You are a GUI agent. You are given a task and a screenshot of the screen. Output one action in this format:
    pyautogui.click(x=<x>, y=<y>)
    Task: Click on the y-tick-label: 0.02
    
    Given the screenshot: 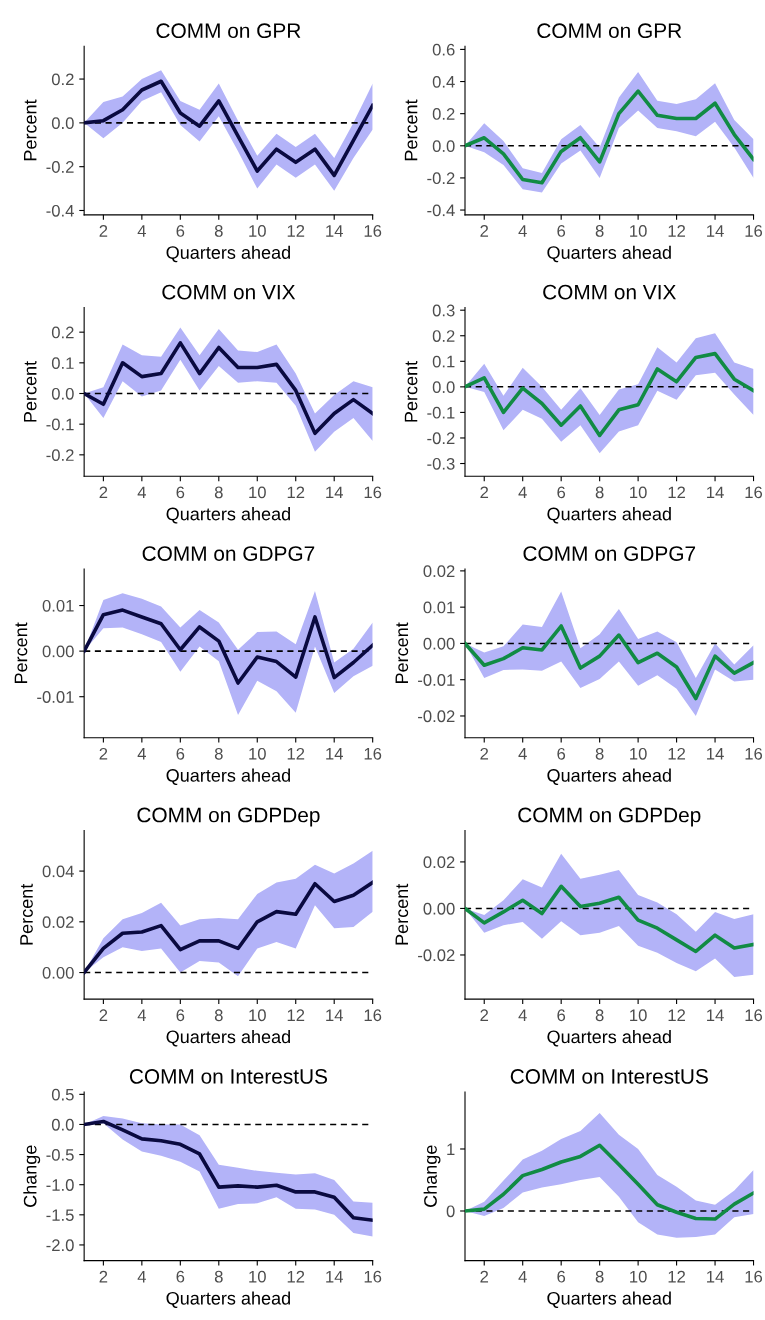 What is the action you would take?
    pyautogui.click(x=439, y=862)
    